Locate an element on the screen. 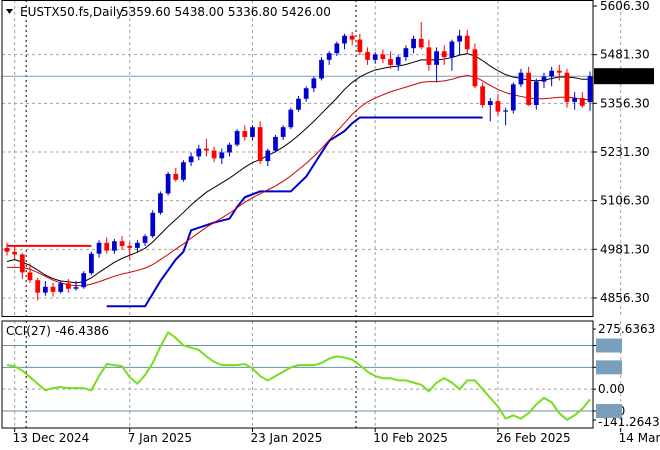  y-tick-label-3: 5231.30 is located at coordinates (625, 152).